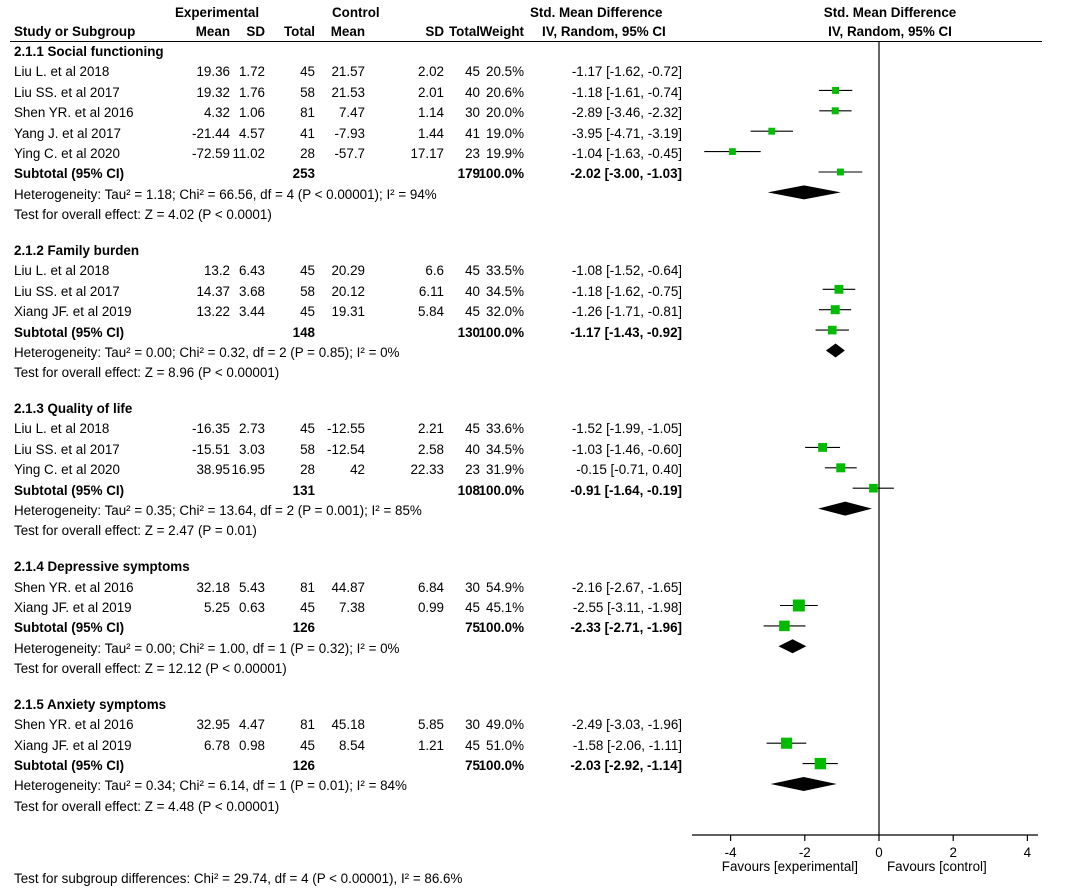 The width and height of the screenshot is (1084, 889). What do you see at coordinates (805, 852) in the screenshot?
I see `x-tick-label: -2` at bounding box center [805, 852].